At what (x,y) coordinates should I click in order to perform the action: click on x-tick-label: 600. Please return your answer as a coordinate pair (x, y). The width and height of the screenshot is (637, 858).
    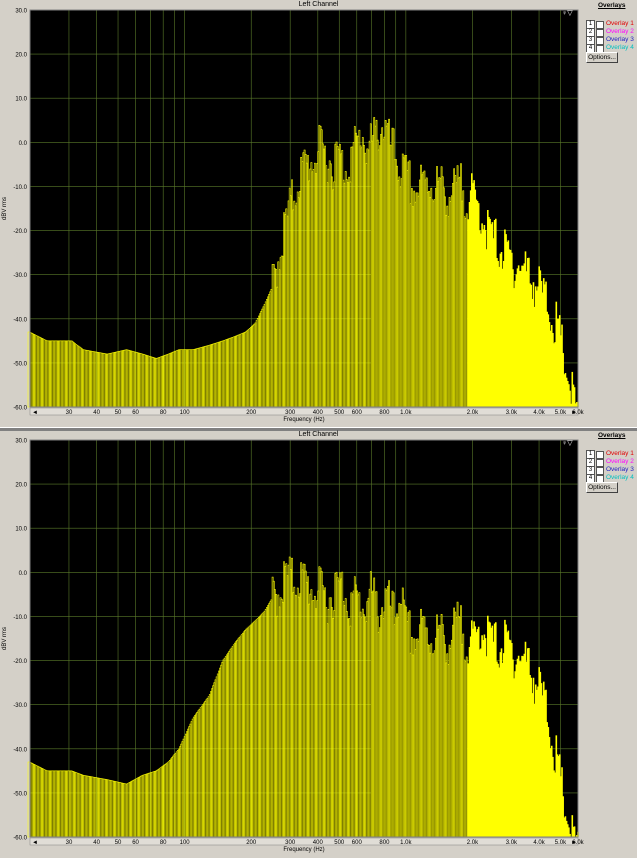
    Looking at the image, I should click on (357, 413).